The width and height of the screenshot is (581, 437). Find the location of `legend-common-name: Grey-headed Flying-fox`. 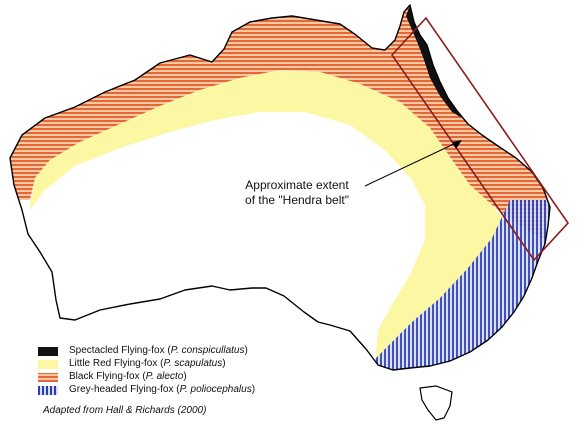

legend-common-name: Grey-headed Flying-fox is located at coordinates (121, 389).